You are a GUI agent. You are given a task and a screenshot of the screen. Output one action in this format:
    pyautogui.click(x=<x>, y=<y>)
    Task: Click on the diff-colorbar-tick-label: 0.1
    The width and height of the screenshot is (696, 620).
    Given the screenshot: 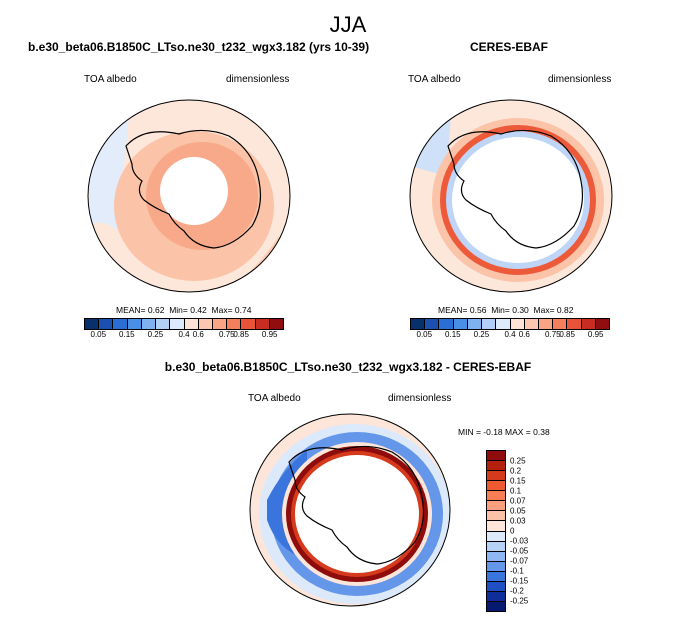 What is the action you would take?
    pyautogui.click(x=516, y=491)
    